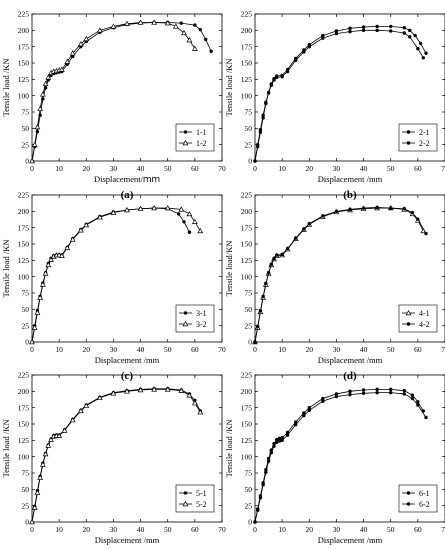  Describe the element at coordinates (201, 313) in the screenshot. I see `legend-entry: 3-1` at that location.